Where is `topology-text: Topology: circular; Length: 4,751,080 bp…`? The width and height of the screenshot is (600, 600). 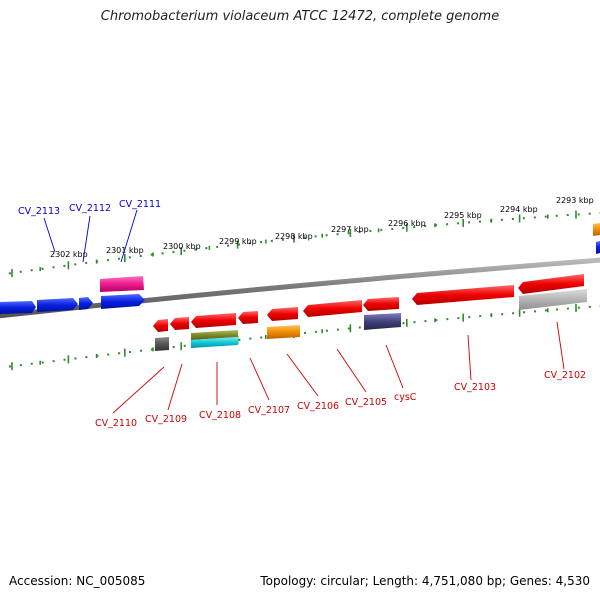 topology-text: Topology: circular; Length: 4,751,080 bp… is located at coordinates (425, 581).